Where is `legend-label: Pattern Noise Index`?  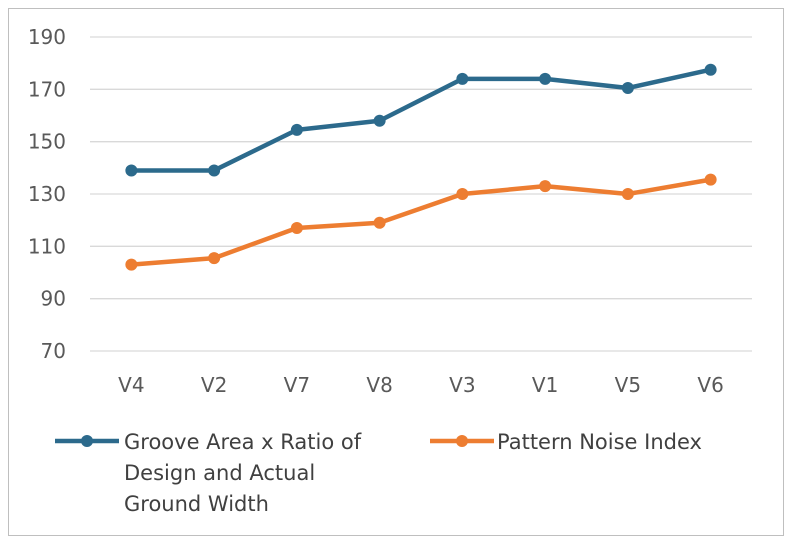
legend-label: Pattern Noise Index is located at coordinates (599, 442).